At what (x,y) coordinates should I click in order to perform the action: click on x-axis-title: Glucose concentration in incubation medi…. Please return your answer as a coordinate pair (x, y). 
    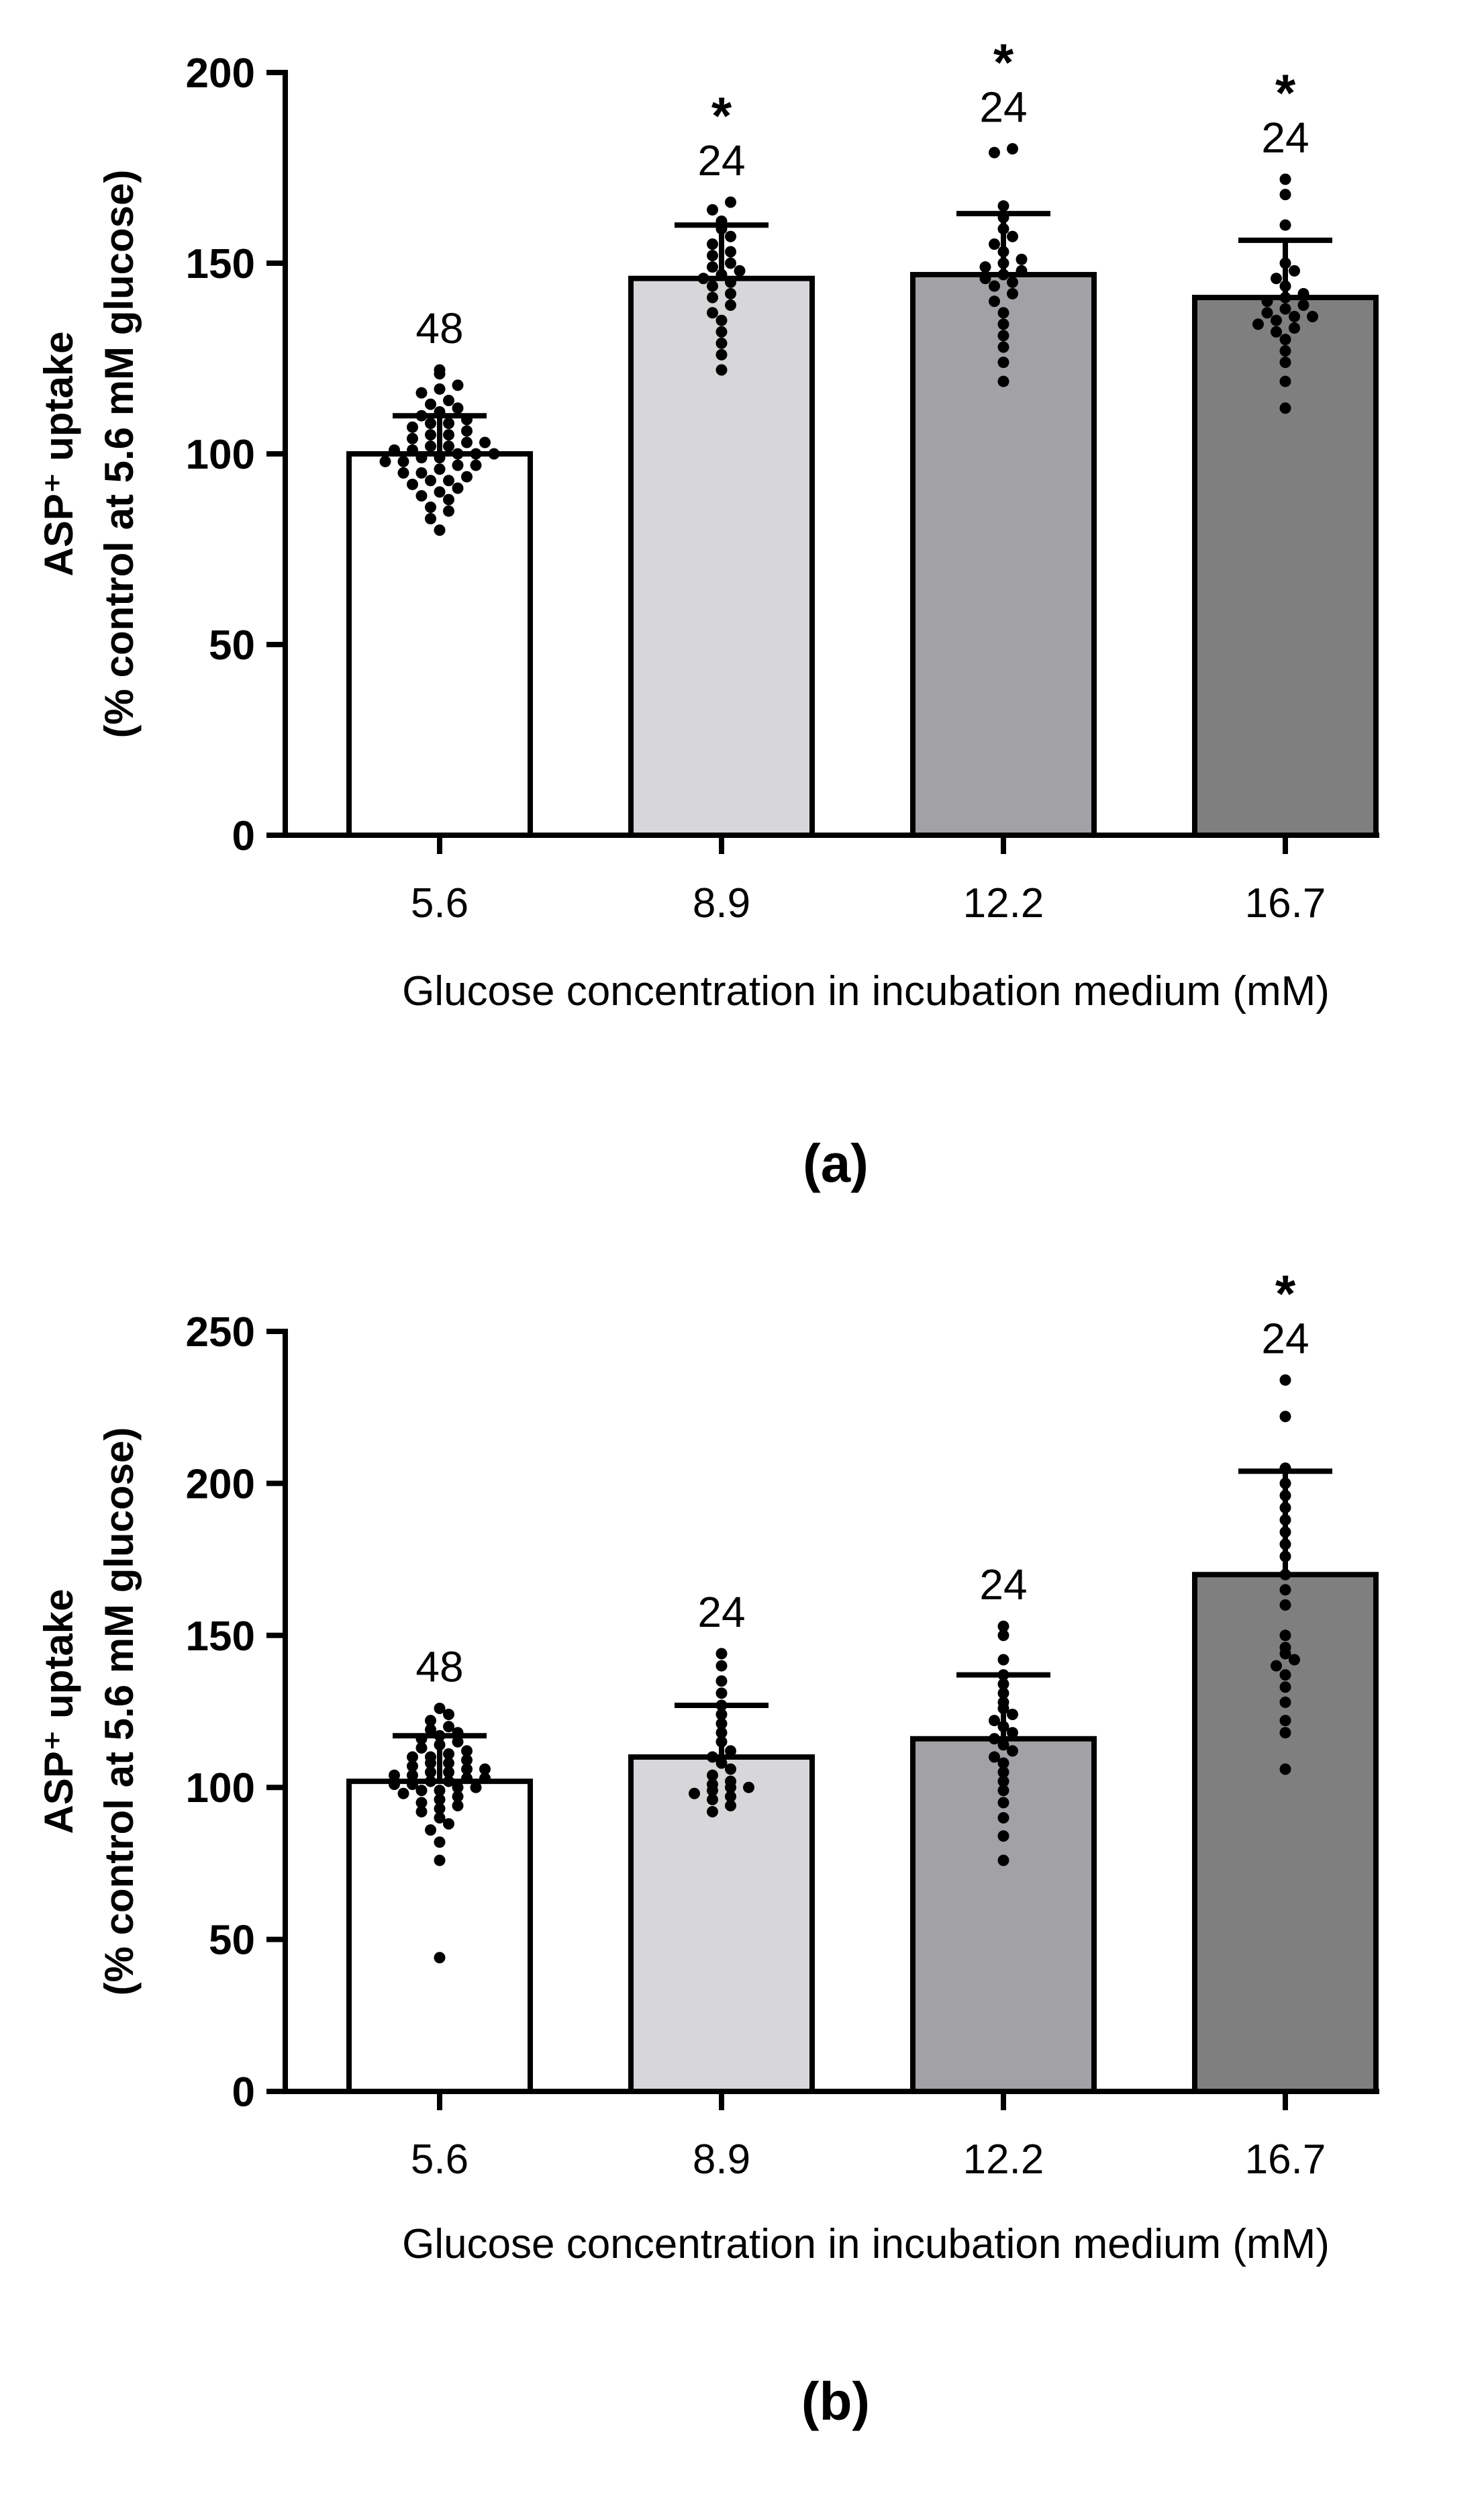
    Looking at the image, I should click on (866, 991).